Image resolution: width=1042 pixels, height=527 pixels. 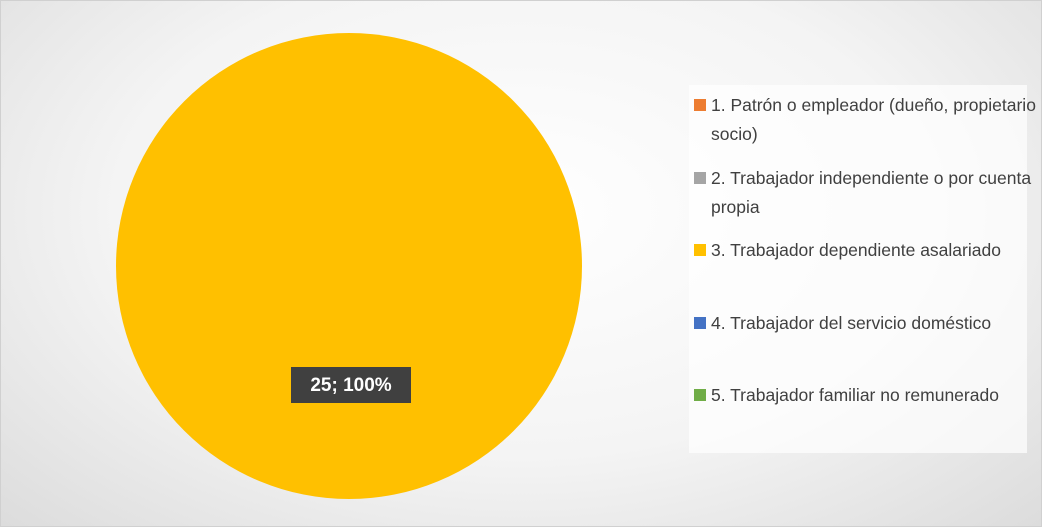 I want to click on legend-item: 5. Trabajador familiar no remunerado, so click(x=866, y=395).